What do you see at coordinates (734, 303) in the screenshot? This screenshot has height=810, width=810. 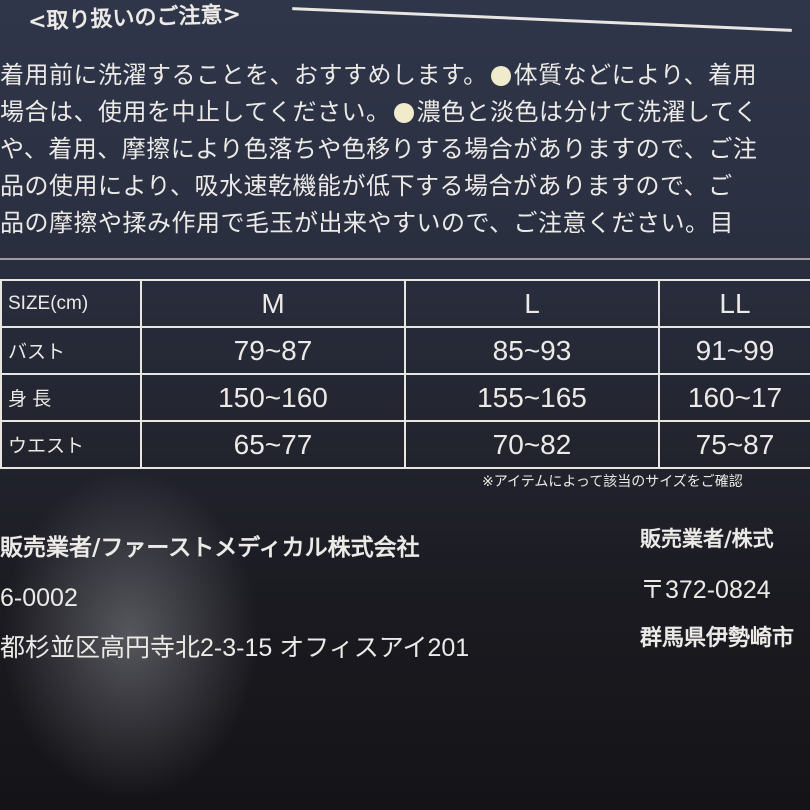 I see `header-cell: LL` at bounding box center [734, 303].